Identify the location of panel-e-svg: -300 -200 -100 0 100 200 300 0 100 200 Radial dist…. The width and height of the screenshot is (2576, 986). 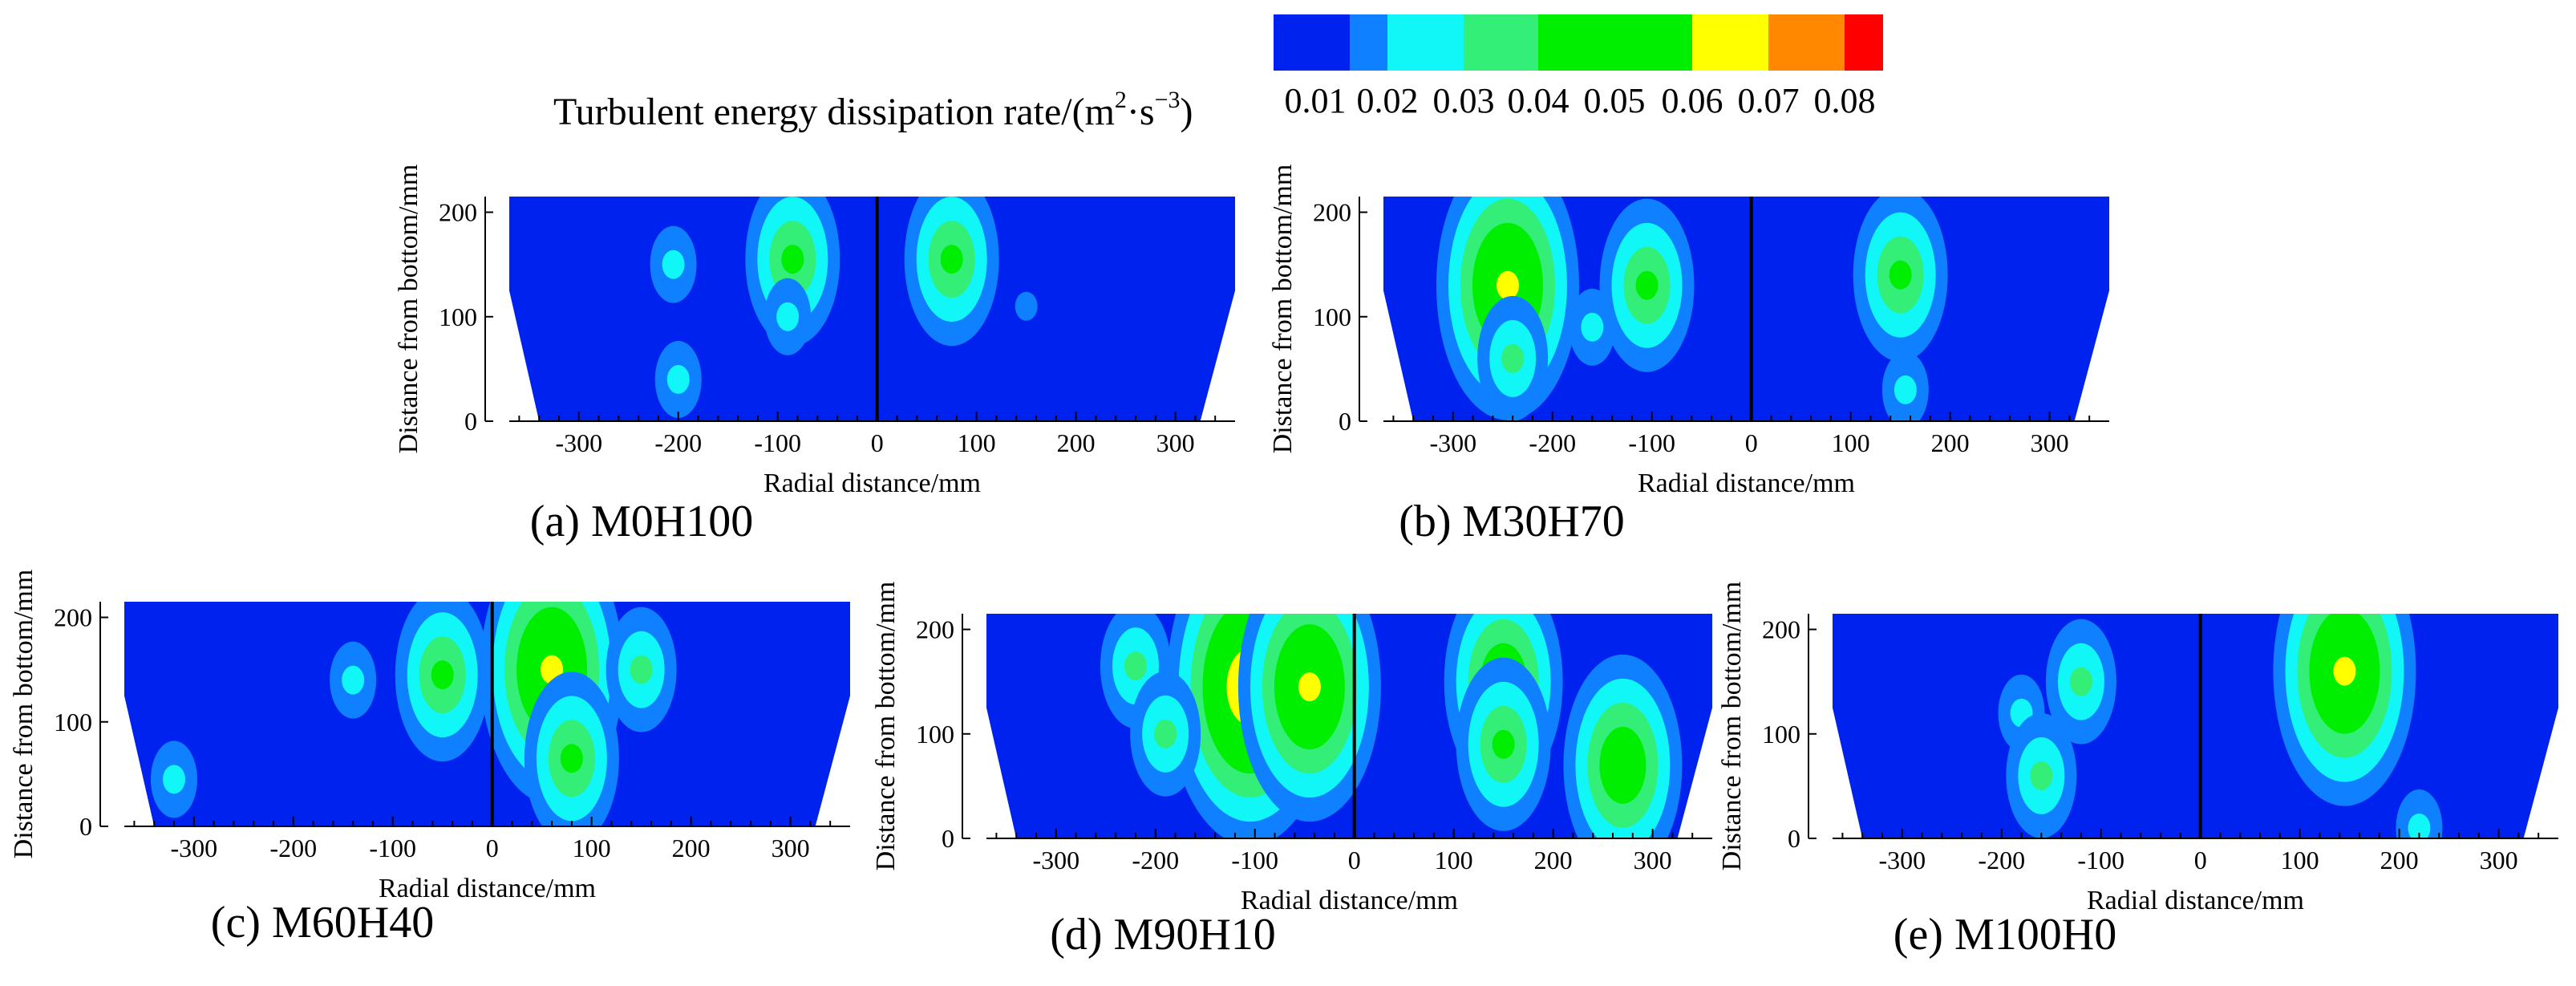
(2137, 748).